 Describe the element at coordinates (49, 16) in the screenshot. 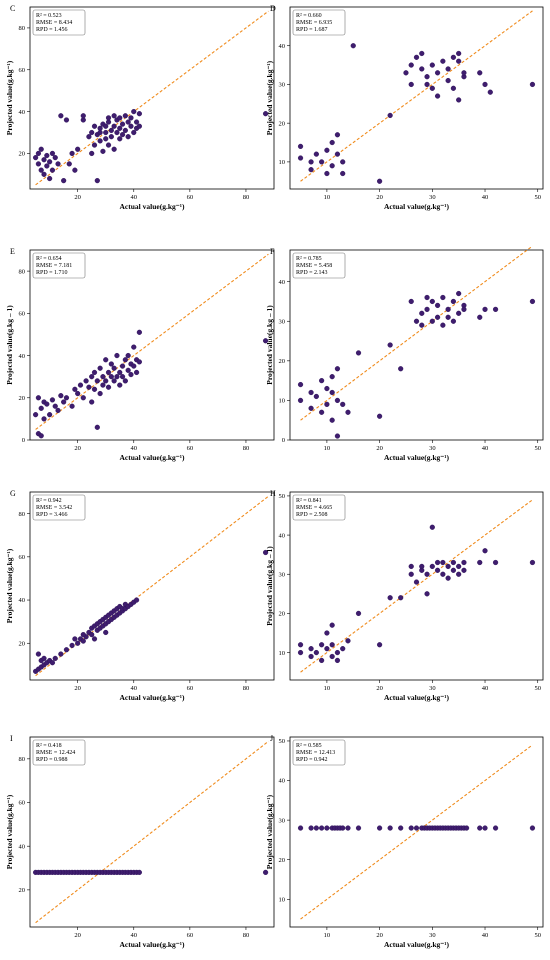

I see `stats-line: R² = 0.523` at that location.